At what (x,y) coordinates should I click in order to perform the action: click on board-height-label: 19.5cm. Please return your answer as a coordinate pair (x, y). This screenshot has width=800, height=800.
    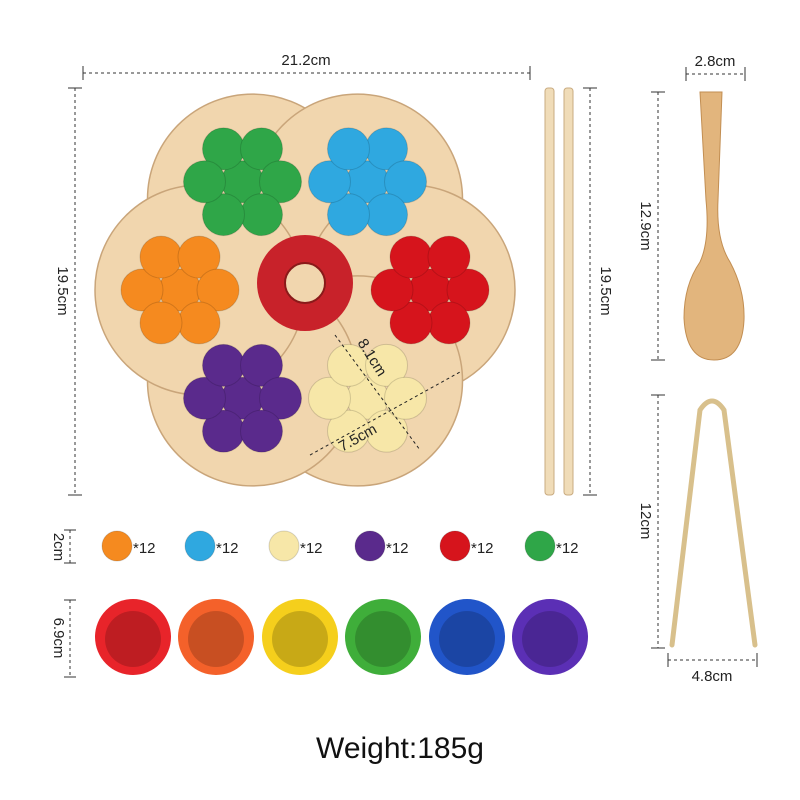
    Looking at the image, I should click on (62, 290).